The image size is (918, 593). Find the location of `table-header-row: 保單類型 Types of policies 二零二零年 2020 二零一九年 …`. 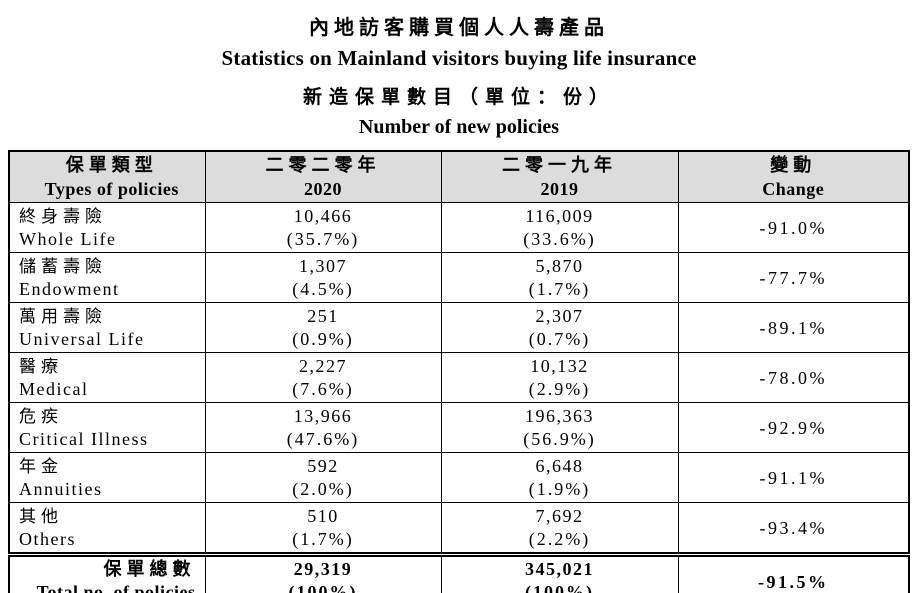

table-header-row: 保單類型 Types of policies 二零二零年 2020 二零一九年 … is located at coordinates (459, 176).